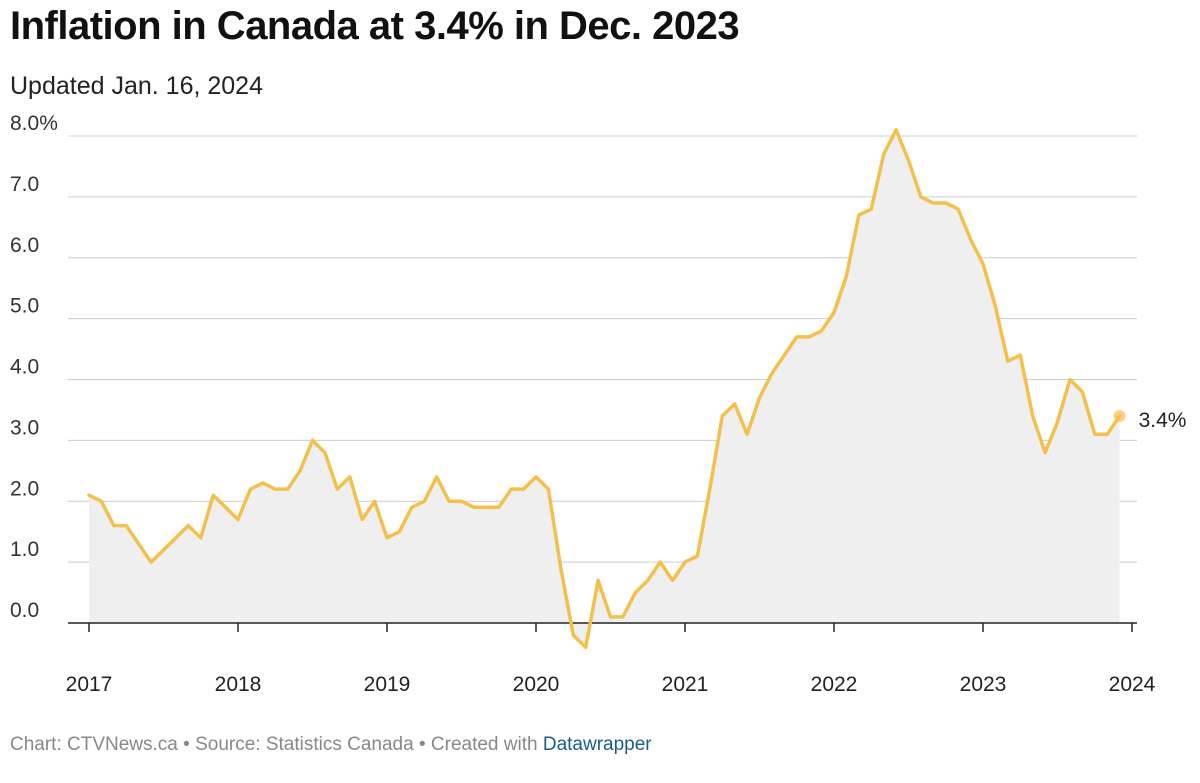 Image resolution: width=1200 pixels, height=783 pixels. I want to click on y-tick-label: 4.0, so click(24, 367).